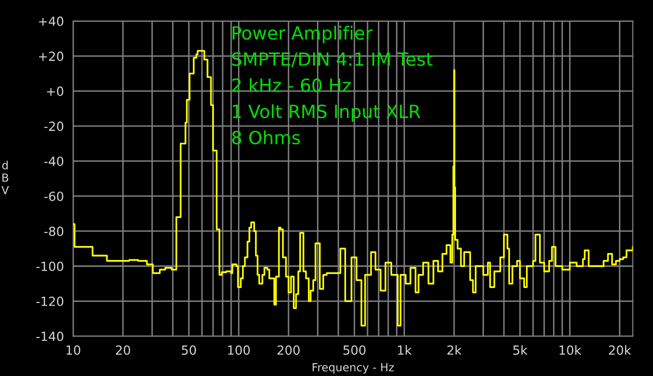  What do you see at coordinates (54, 231) in the screenshot?
I see `y-tick-label: -80` at bounding box center [54, 231].